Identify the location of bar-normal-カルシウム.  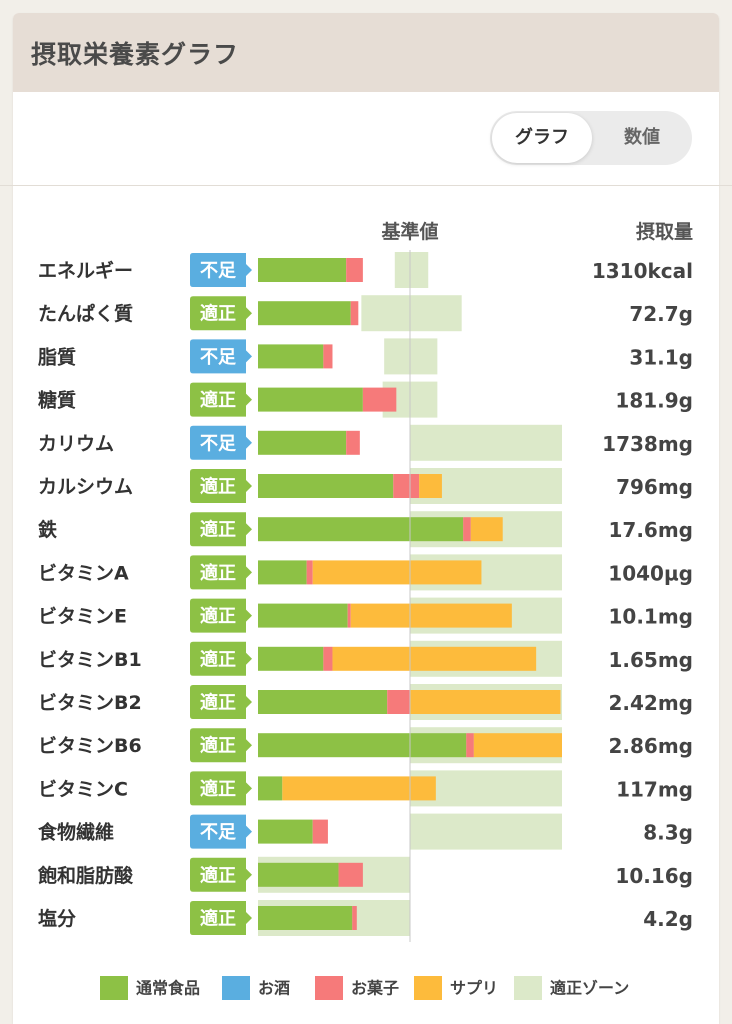
(326, 486).